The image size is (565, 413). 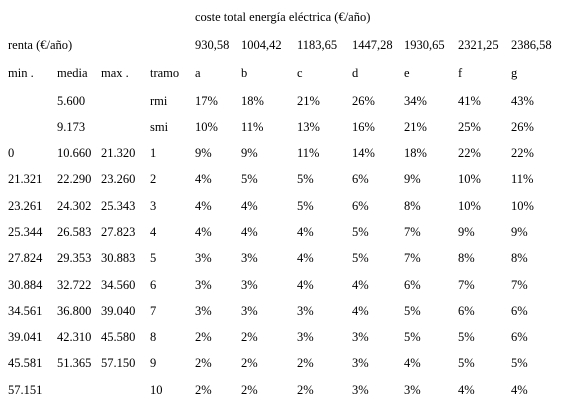 What do you see at coordinates (412, 179) in the screenshot?
I see `row-value-e: 9%` at bounding box center [412, 179].